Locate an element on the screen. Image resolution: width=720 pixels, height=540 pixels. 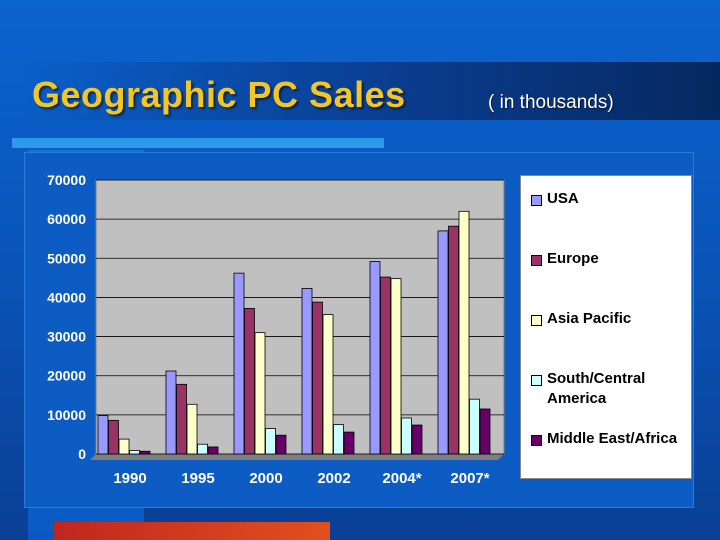
legend-label: South/Central America is located at coordinates (596, 388).